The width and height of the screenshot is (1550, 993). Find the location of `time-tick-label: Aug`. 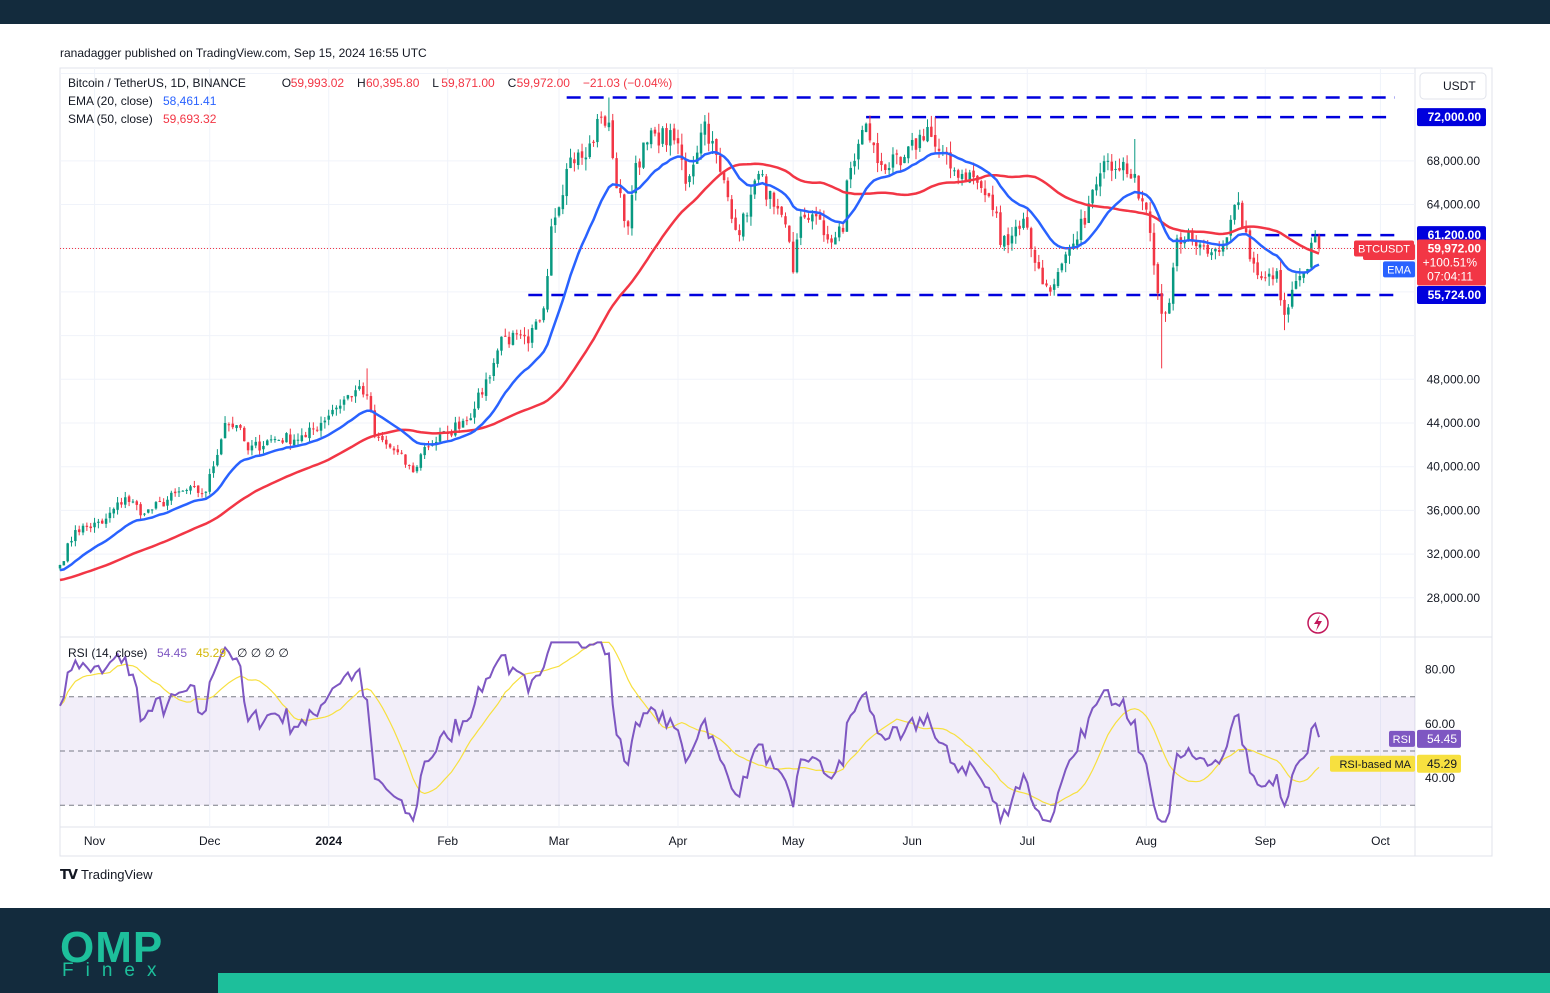

time-tick-label: Aug is located at coordinates (1146, 841).